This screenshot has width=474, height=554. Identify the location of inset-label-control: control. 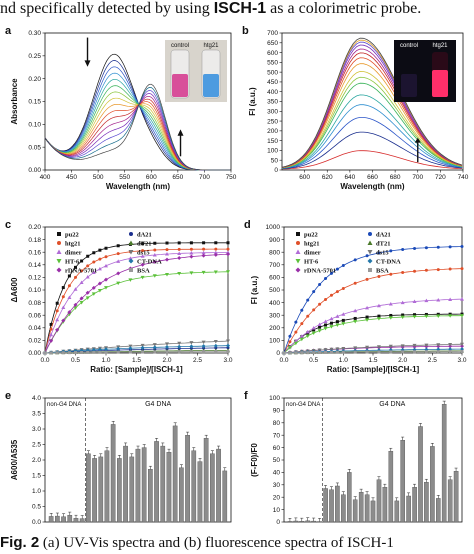
(180, 46).